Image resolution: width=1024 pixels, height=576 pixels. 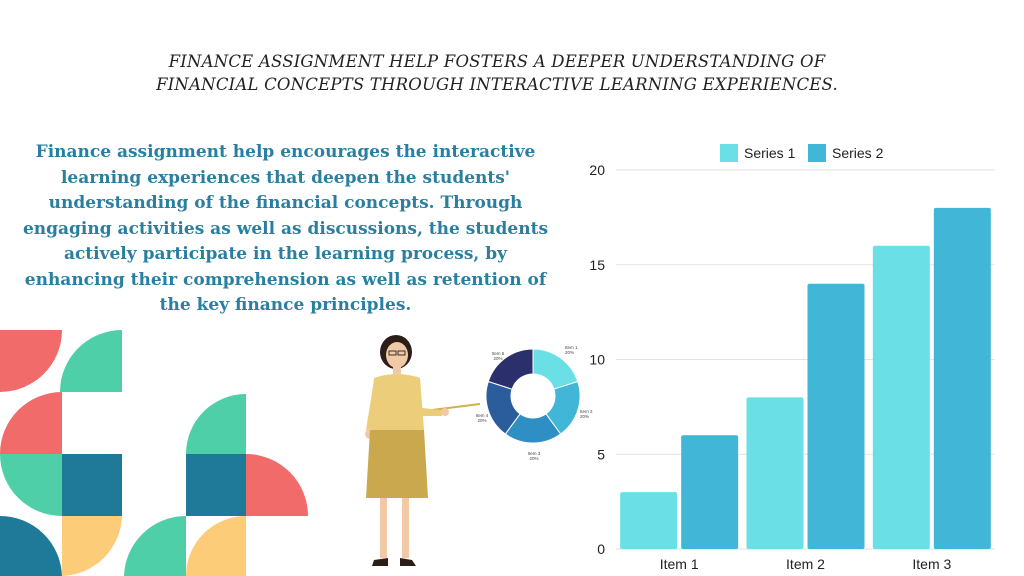 I want to click on donut-label: Item 2, so click(x=586, y=411).